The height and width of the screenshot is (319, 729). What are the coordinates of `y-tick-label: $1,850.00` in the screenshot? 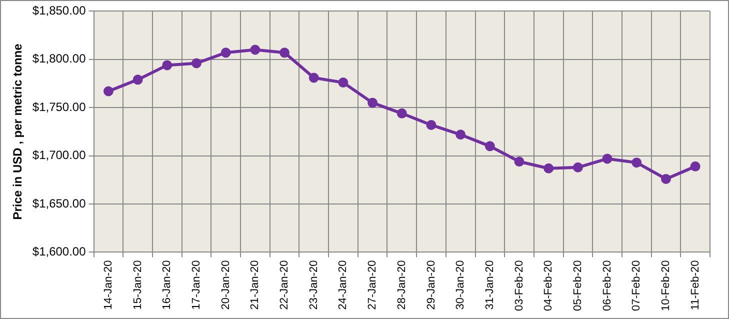 It's located at (59, 11).